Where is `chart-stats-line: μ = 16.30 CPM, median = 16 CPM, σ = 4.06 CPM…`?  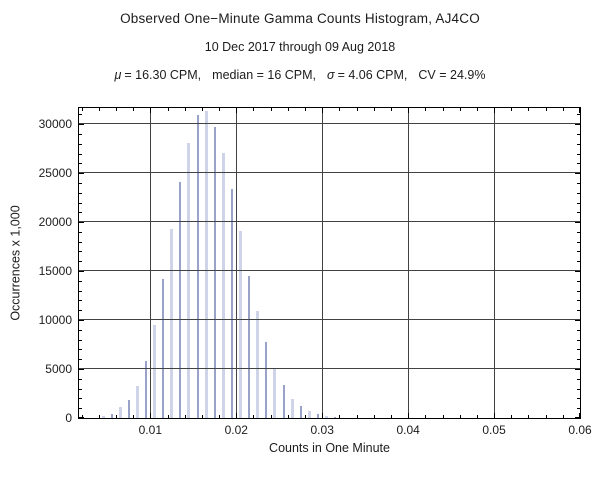
chart-stats-line: μ = 16.30 CPM, median = 16 CPM, σ = 4.06 CPM… is located at coordinates (300, 75).